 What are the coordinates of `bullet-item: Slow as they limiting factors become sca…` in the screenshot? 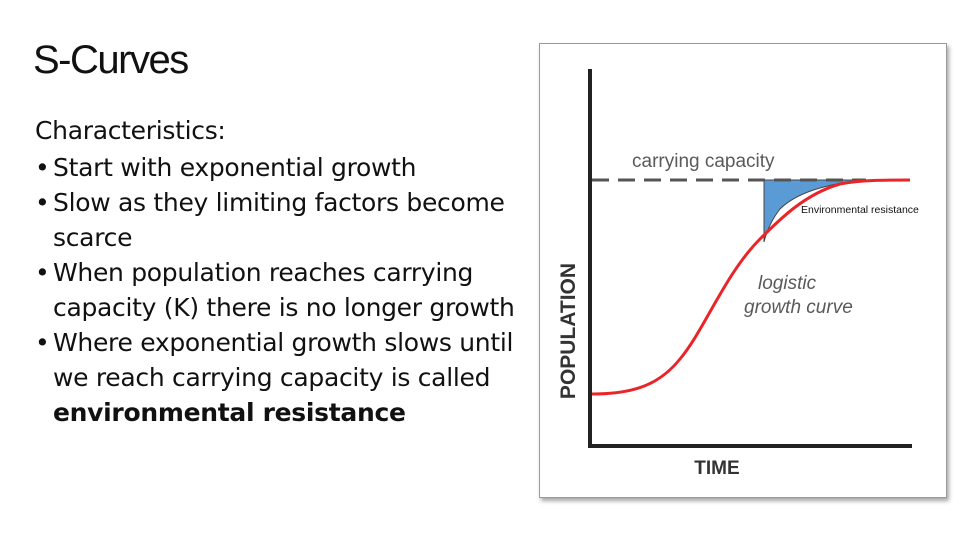 It's located at (275, 220).